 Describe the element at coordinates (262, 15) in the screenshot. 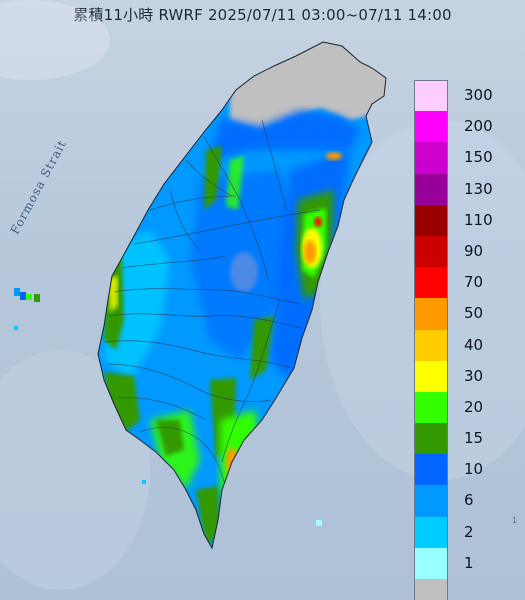

I see `map-title: 累積11小時 RWRF 2025/07/11 03:00~07/11 14:00` at that location.